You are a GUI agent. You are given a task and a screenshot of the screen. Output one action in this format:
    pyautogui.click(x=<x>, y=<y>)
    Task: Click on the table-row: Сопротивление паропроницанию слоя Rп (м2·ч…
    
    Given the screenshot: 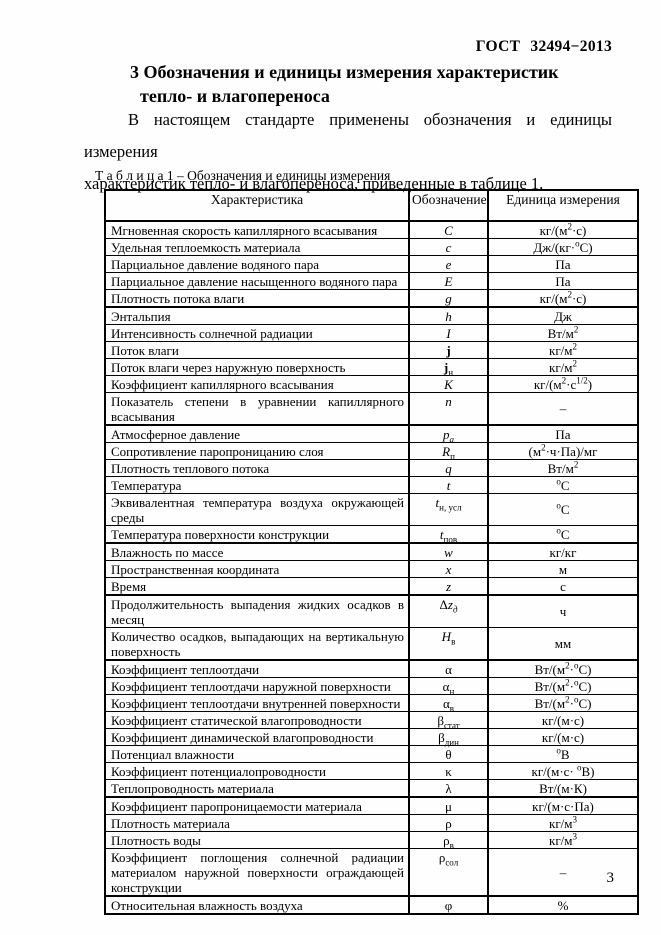 What is the action you would take?
    pyautogui.click(x=371, y=451)
    